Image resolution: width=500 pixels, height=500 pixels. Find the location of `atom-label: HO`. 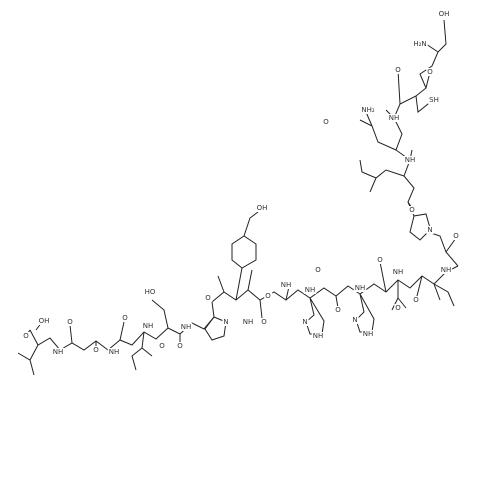

atom-label: HO is located at coordinates (150, 292).